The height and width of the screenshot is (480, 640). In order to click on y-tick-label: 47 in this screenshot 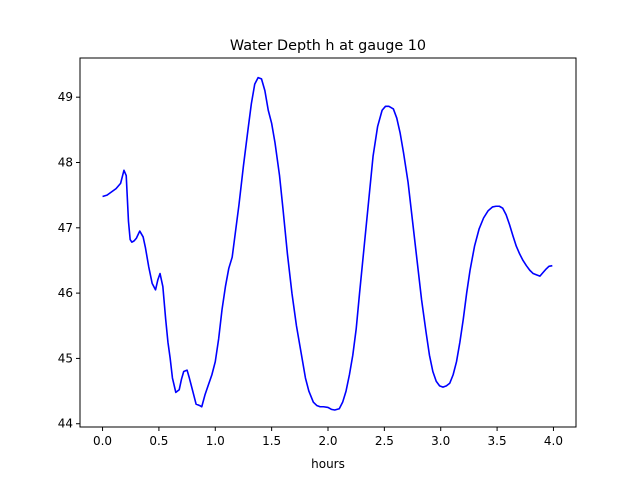, I will do `click(65, 228)`.